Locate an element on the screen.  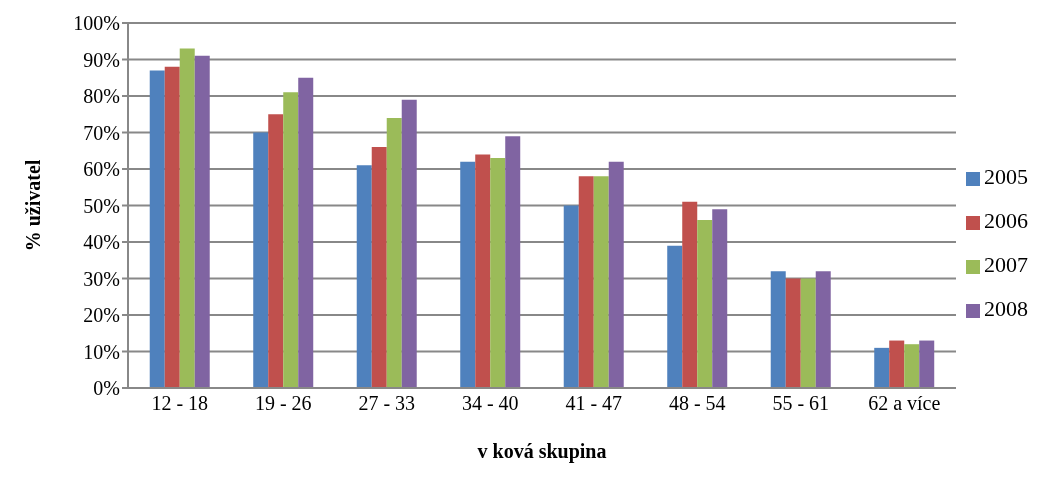
y-tick-label: 30% is located at coordinates (101, 278).